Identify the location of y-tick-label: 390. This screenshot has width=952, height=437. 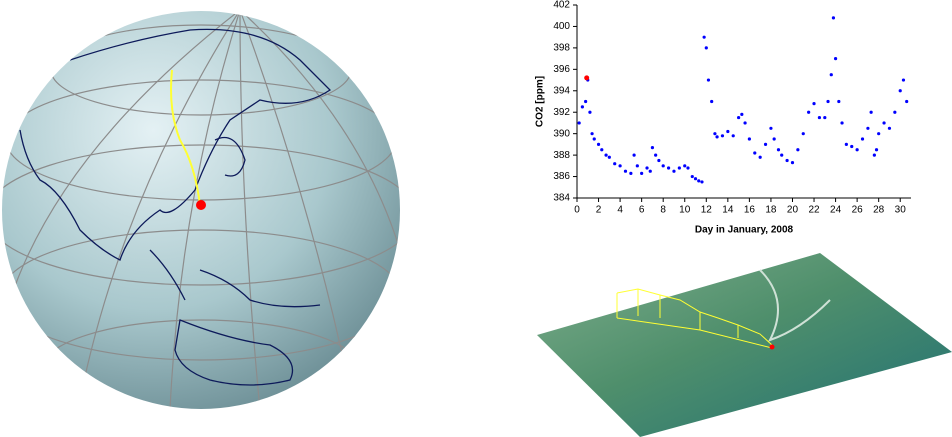
(561, 133).